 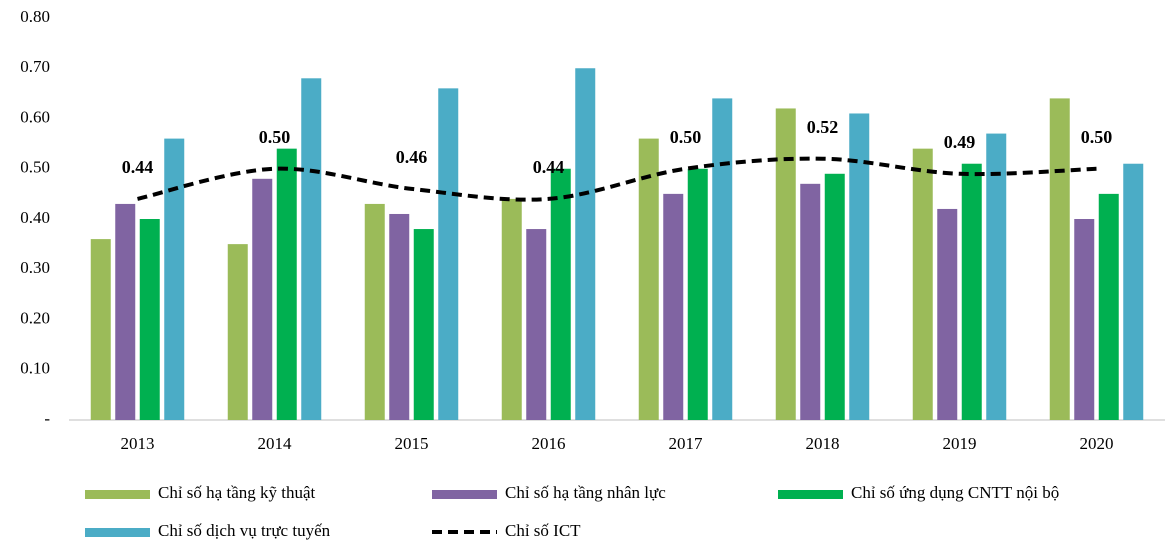 I want to click on x-tick-label: 2013, so click(x=138, y=443).